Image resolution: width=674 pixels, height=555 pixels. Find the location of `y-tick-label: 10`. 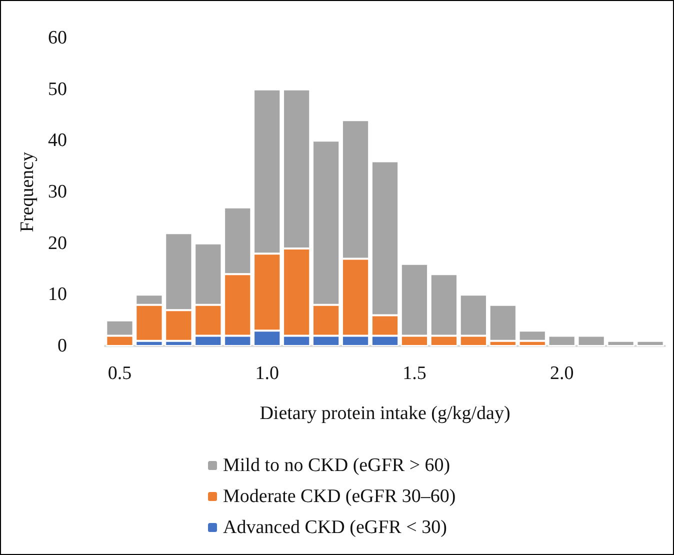

y-tick-label: 10 is located at coordinates (57, 295).